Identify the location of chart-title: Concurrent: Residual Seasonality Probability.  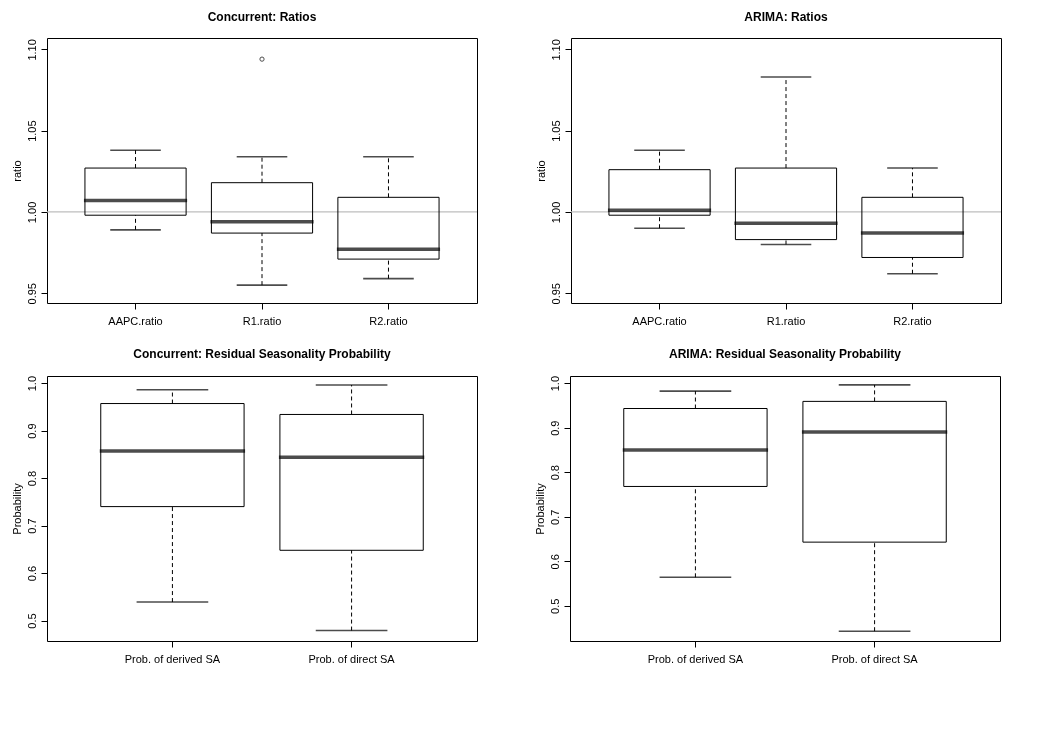
(262, 354).